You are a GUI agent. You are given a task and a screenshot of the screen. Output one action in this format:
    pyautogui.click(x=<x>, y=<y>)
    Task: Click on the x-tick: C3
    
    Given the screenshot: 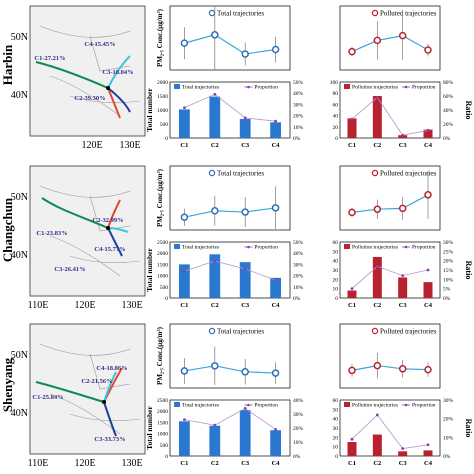 What is the action you would take?
    pyautogui.click(x=403, y=145)
    